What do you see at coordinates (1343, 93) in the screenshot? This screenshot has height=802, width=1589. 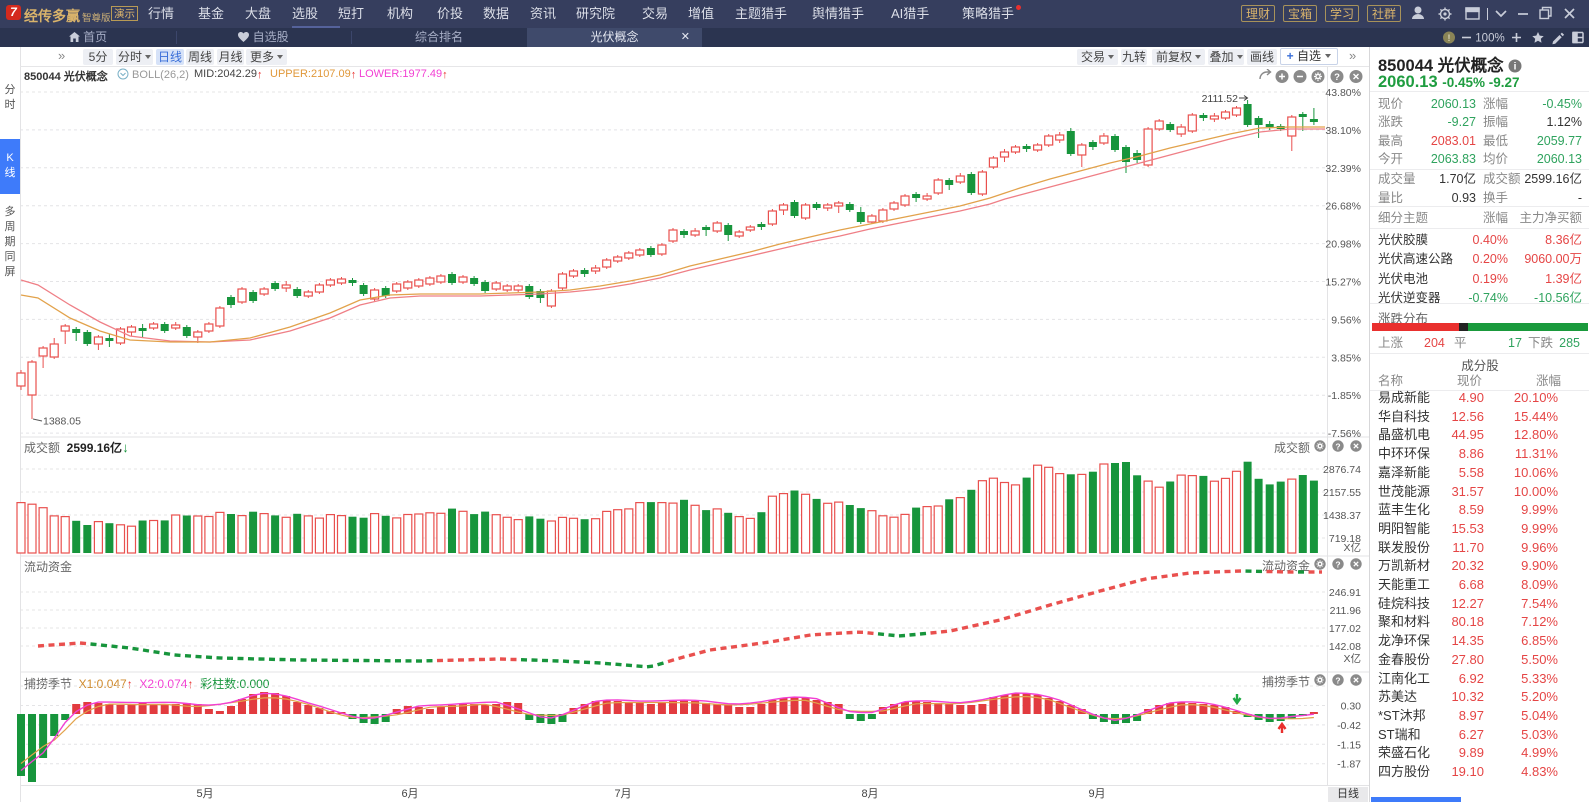 I see `svg-text: 43.80%` at bounding box center [1343, 93].